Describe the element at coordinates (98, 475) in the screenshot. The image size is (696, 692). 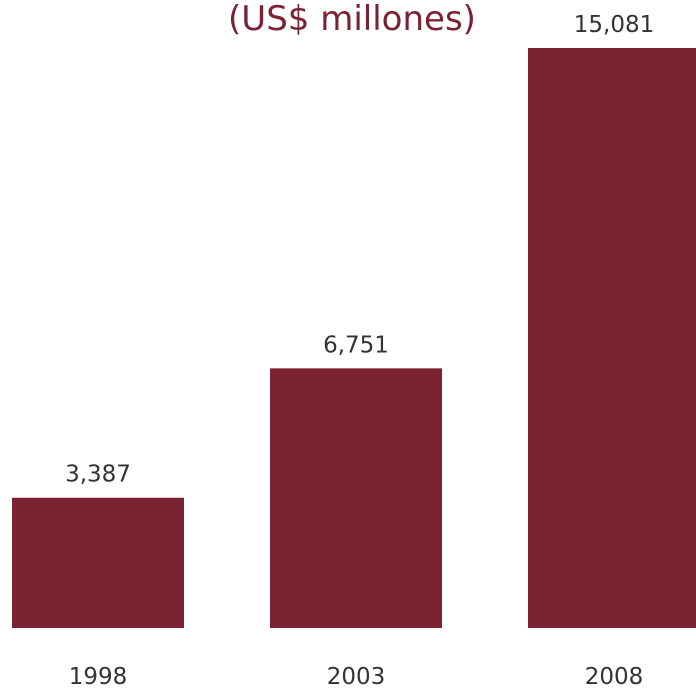
I see `value-label-1998: 3,387` at that location.